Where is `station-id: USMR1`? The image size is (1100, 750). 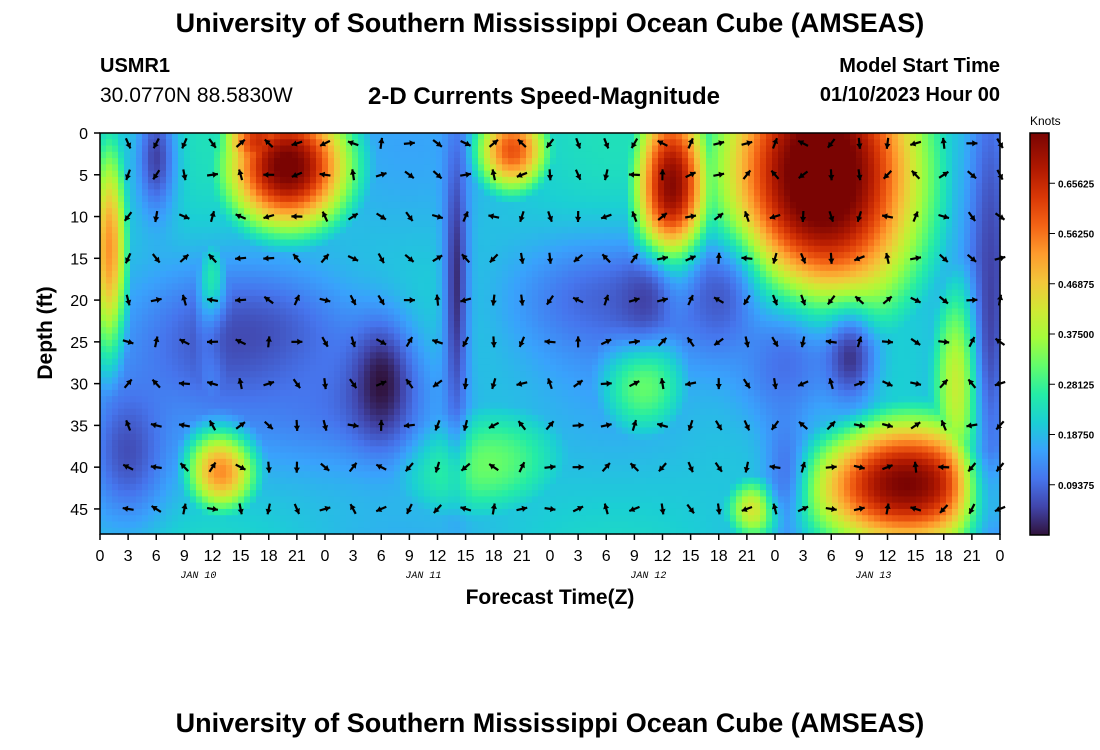
station-id: USMR1 is located at coordinates (135, 66).